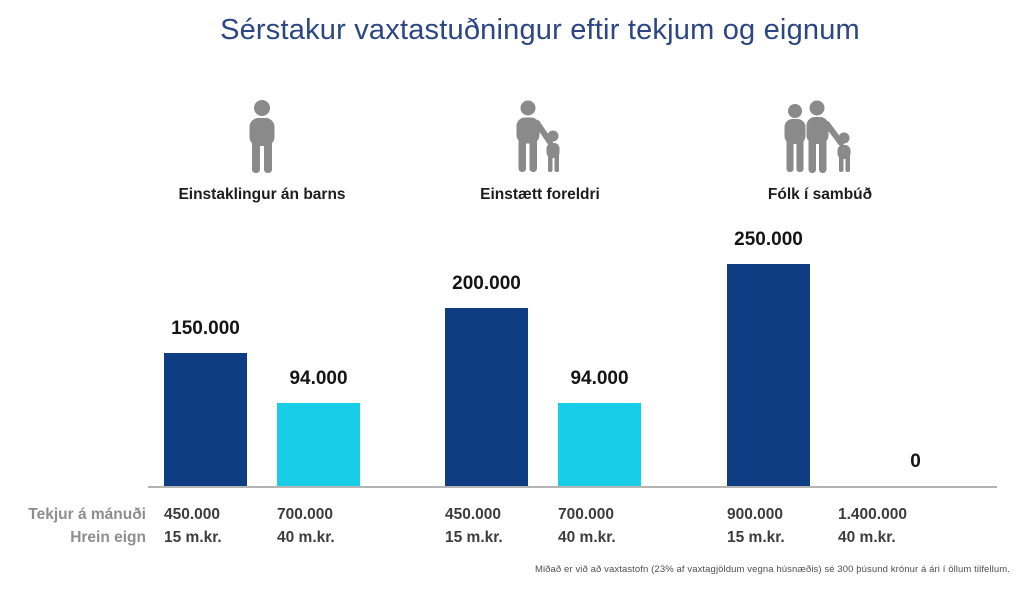 This screenshot has height=589, width=1024. I want to click on bar-column: 250.000, so click(768, 357).